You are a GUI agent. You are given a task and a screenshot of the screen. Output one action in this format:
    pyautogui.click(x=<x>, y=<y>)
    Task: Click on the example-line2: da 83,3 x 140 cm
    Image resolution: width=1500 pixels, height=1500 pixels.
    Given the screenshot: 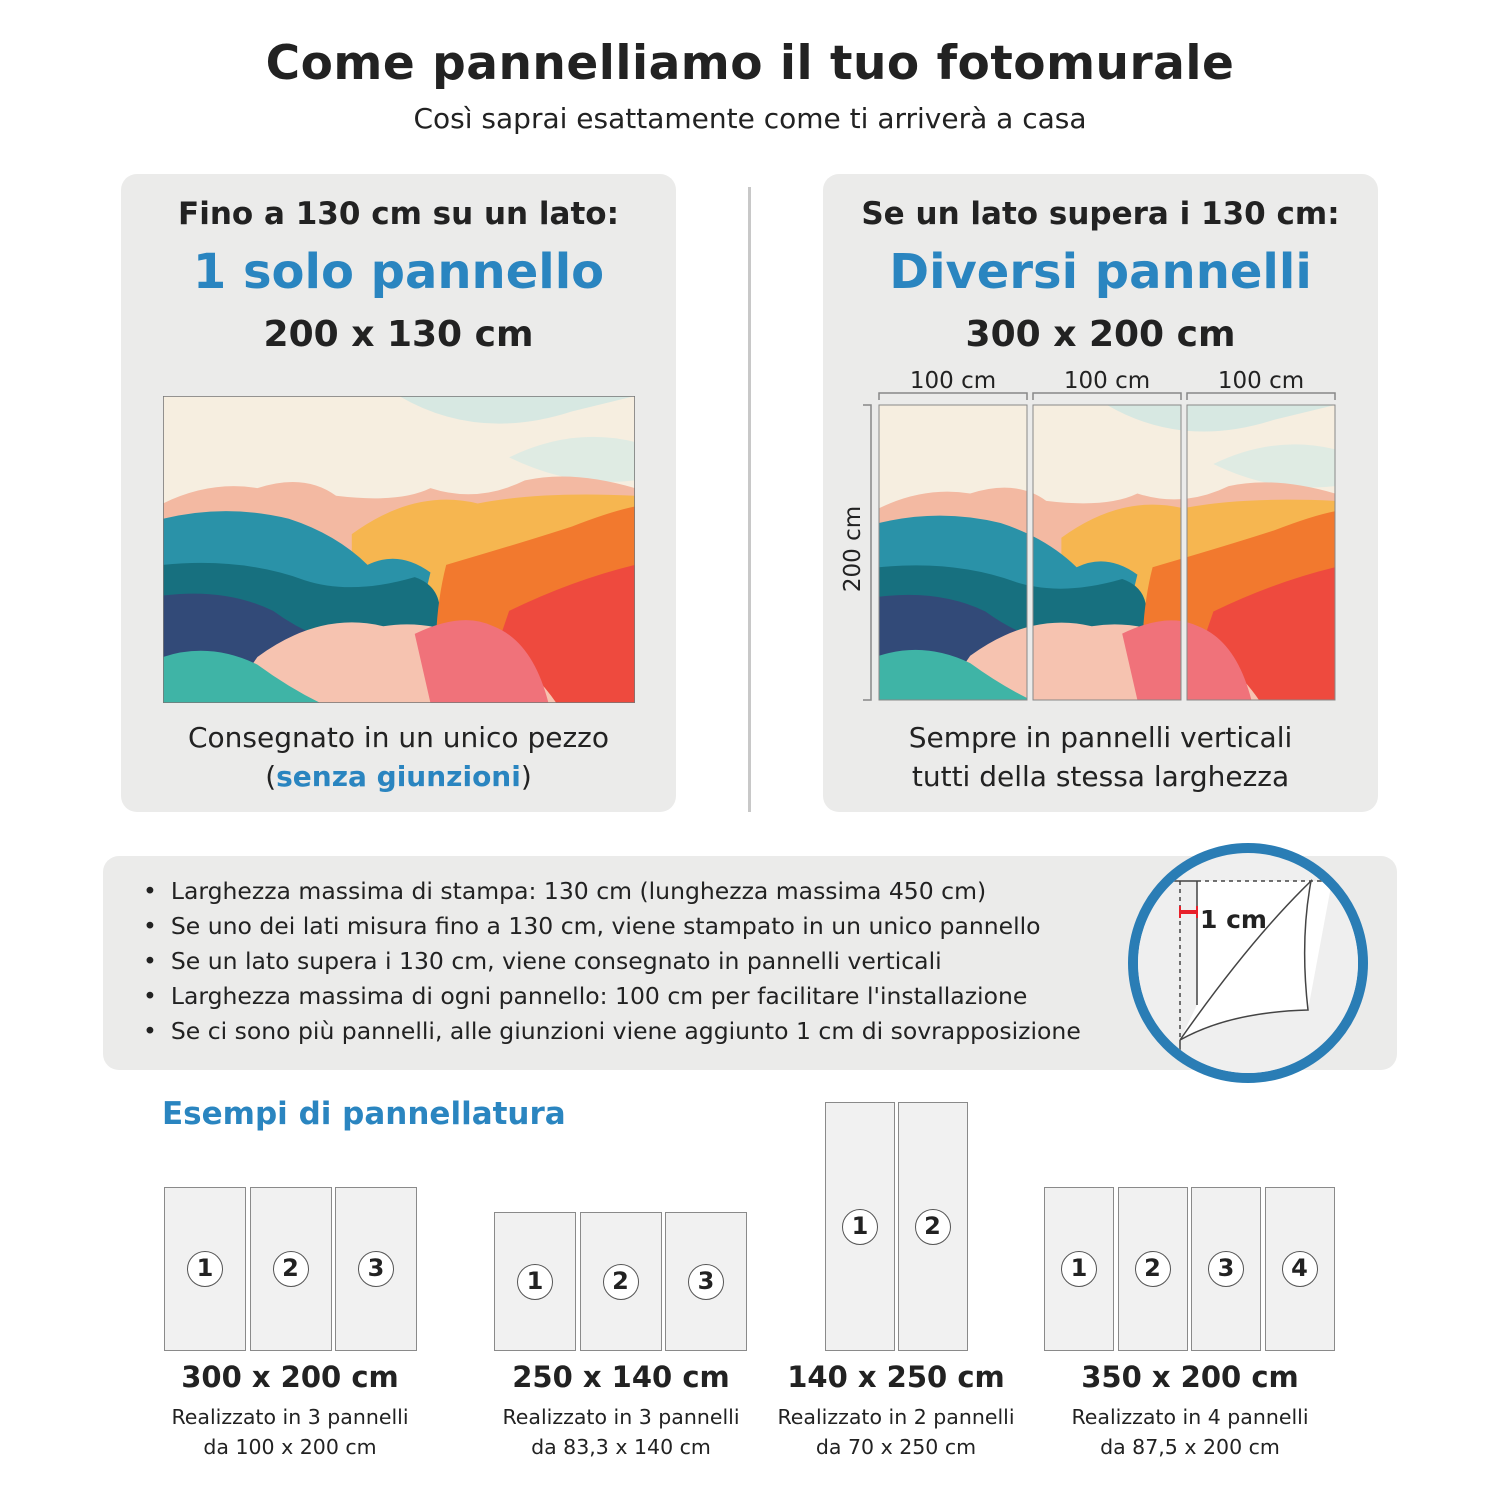 What is the action you would take?
    pyautogui.click(x=621, y=1447)
    